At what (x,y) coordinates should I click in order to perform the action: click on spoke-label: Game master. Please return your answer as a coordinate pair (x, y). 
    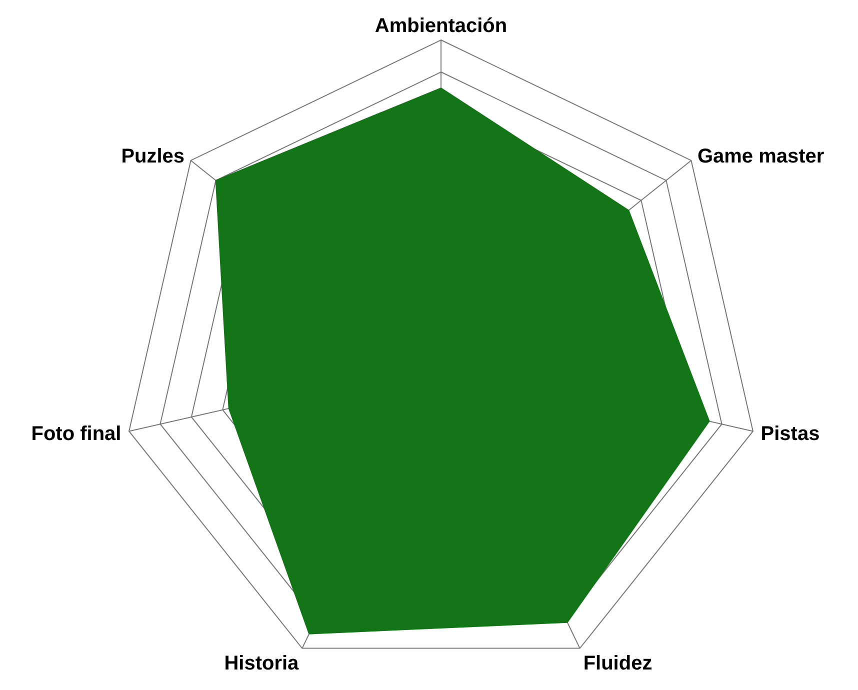
    Looking at the image, I should click on (760, 157).